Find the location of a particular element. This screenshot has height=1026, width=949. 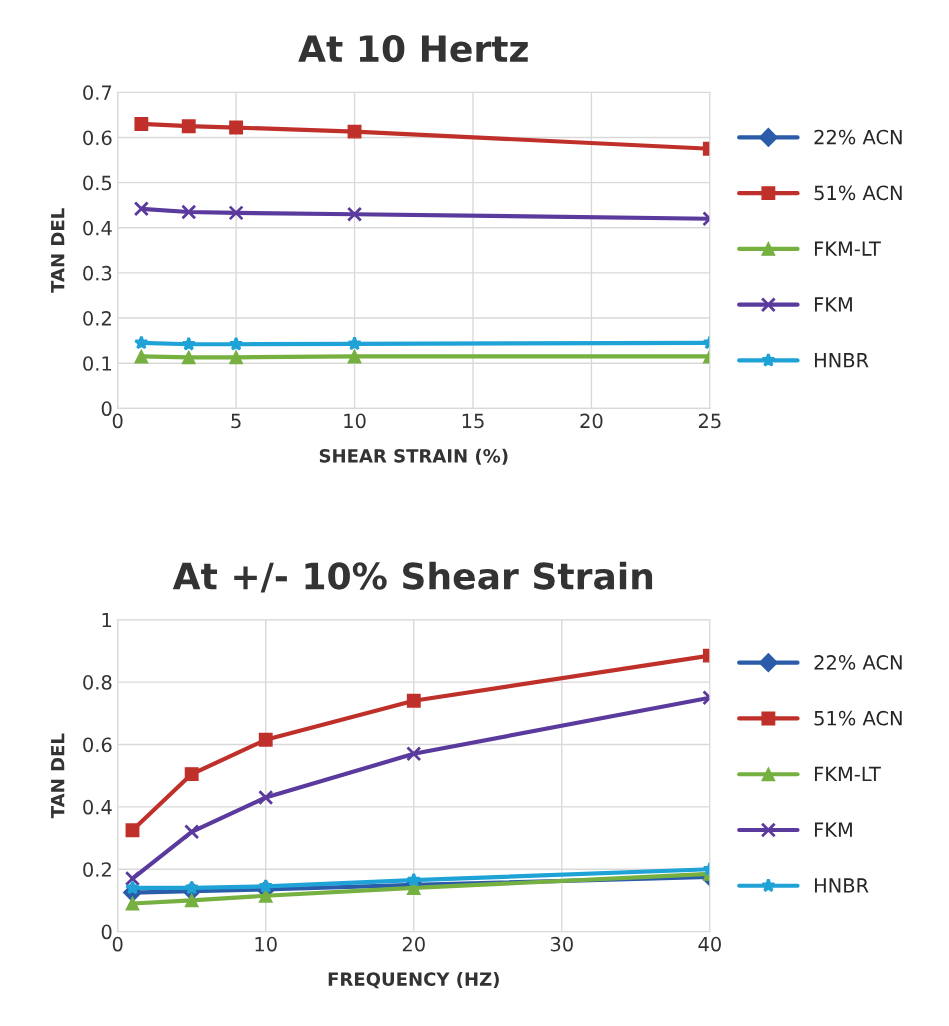

y-tick-label: 0.1 is located at coordinates (97, 363).